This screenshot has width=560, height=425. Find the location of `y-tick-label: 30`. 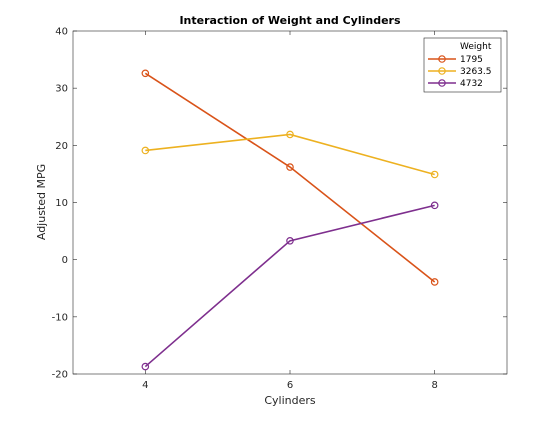

y-tick-label: 30 is located at coordinates (61, 89).